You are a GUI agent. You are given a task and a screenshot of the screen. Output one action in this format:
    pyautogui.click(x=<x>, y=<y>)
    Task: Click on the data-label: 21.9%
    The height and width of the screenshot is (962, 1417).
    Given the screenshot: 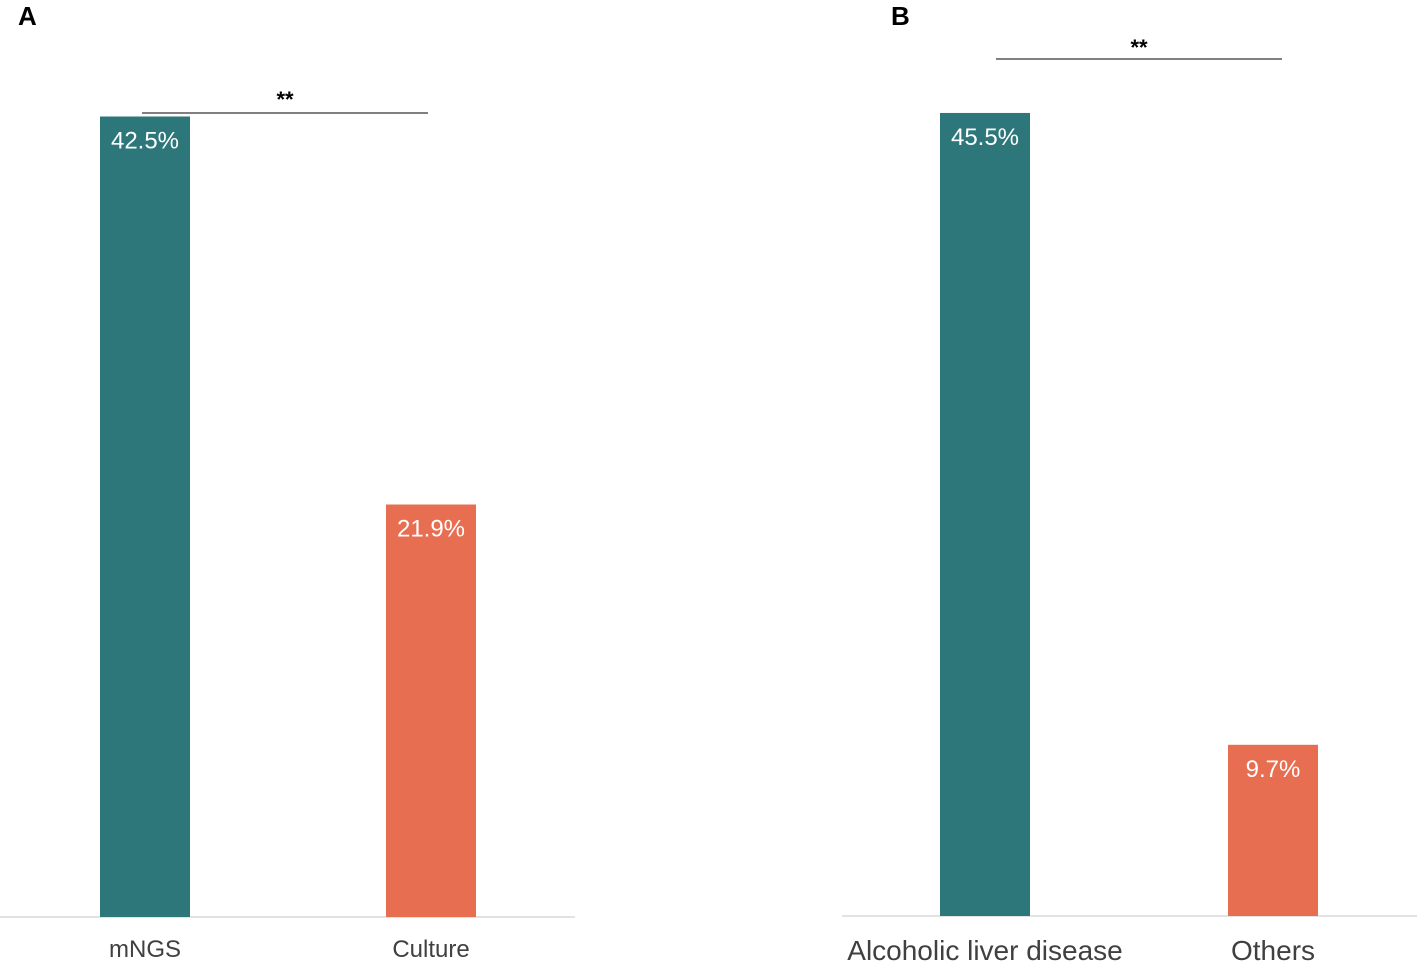 What is the action you would take?
    pyautogui.click(x=431, y=529)
    